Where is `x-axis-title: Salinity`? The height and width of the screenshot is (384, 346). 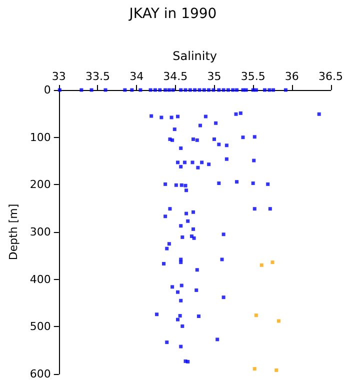 x-axis-title: Salinity is located at coordinates (195, 56).